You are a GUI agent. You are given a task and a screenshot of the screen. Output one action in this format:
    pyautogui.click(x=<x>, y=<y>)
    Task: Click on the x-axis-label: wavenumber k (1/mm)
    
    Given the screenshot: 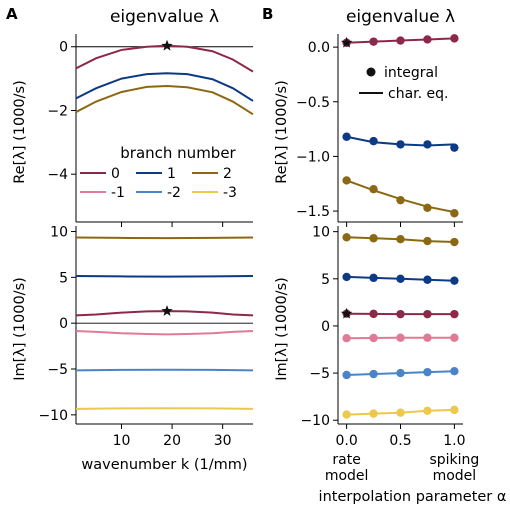 What is the action you would take?
    pyautogui.click(x=164, y=465)
    